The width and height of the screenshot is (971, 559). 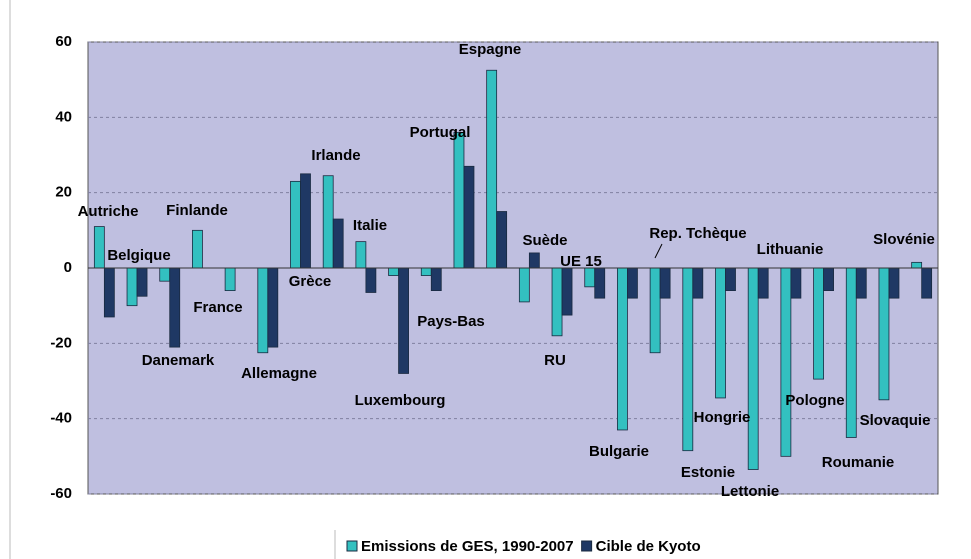 What do you see at coordinates (279, 373) in the screenshot?
I see `category-label: Allemagne` at bounding box center [279, 373].